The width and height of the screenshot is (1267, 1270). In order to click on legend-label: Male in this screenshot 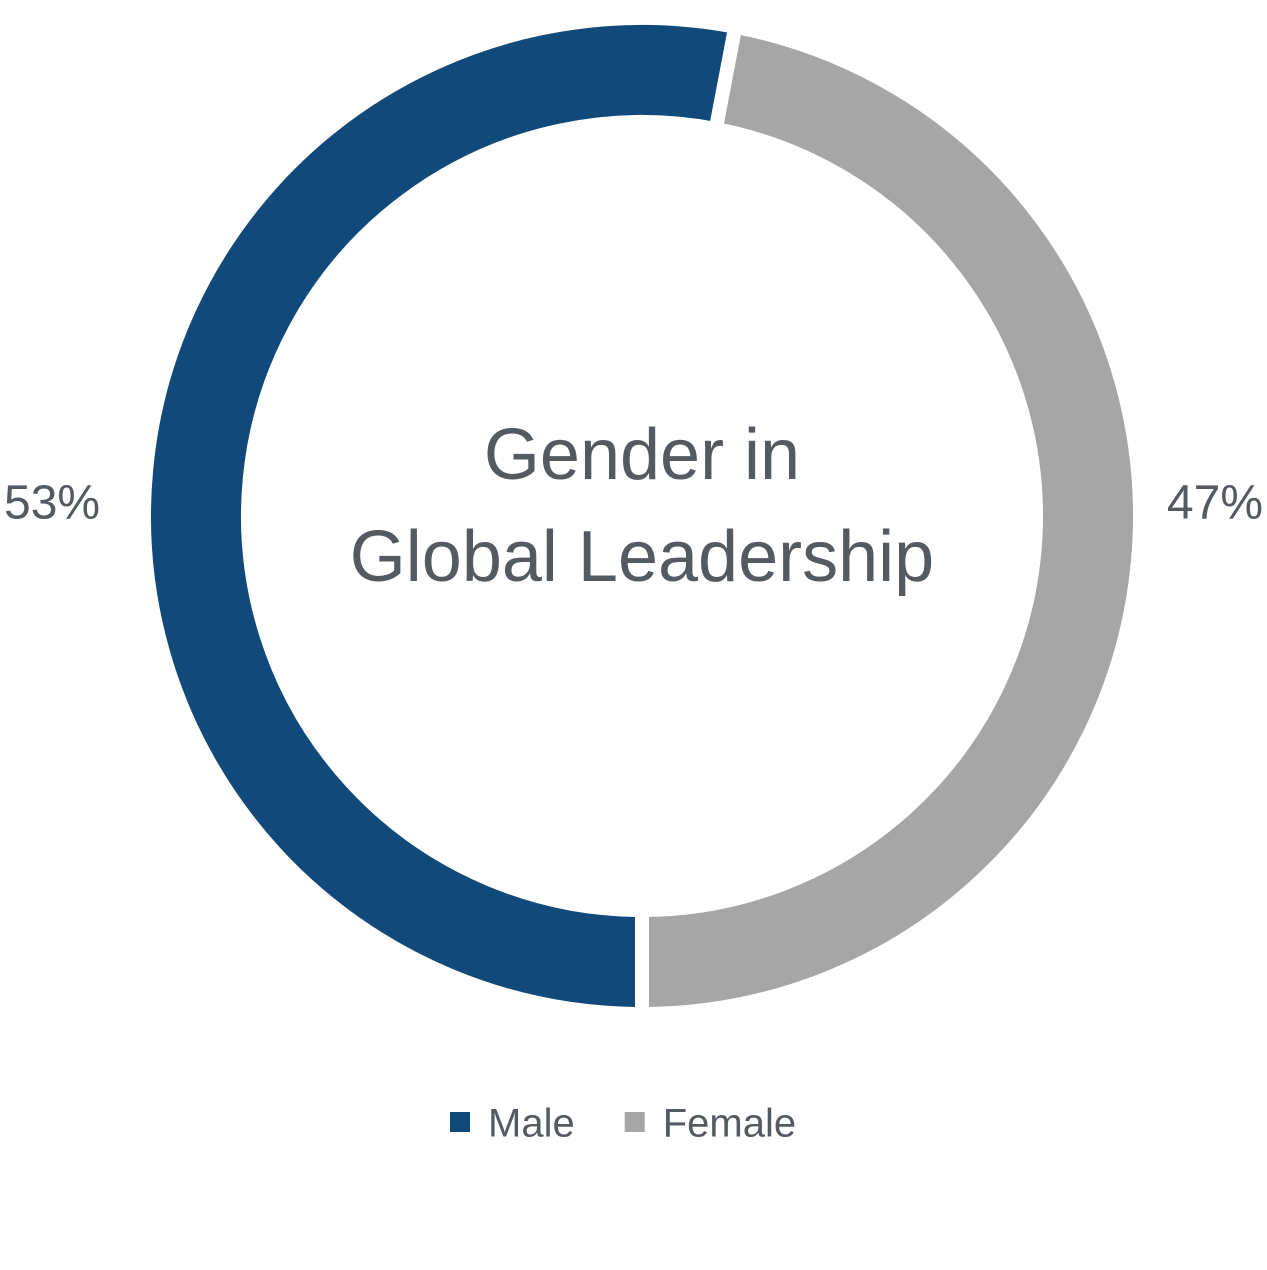, I will do `click(531, 1124)`.